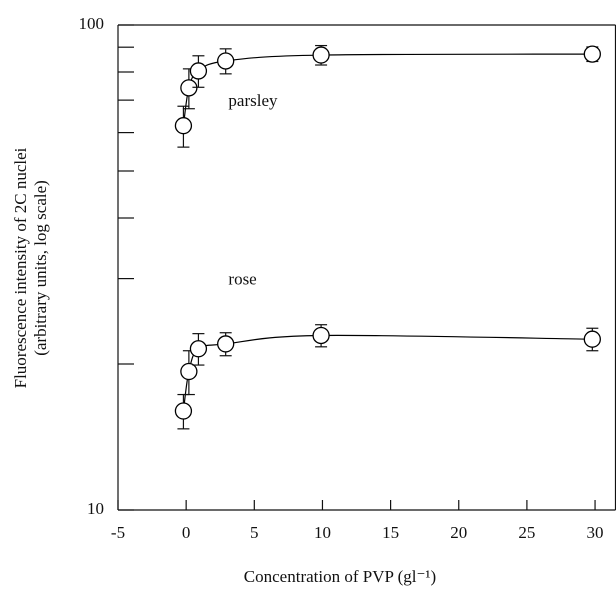 The image size is (616, 593). I want to click on series-label: rose, so click(242, 278).